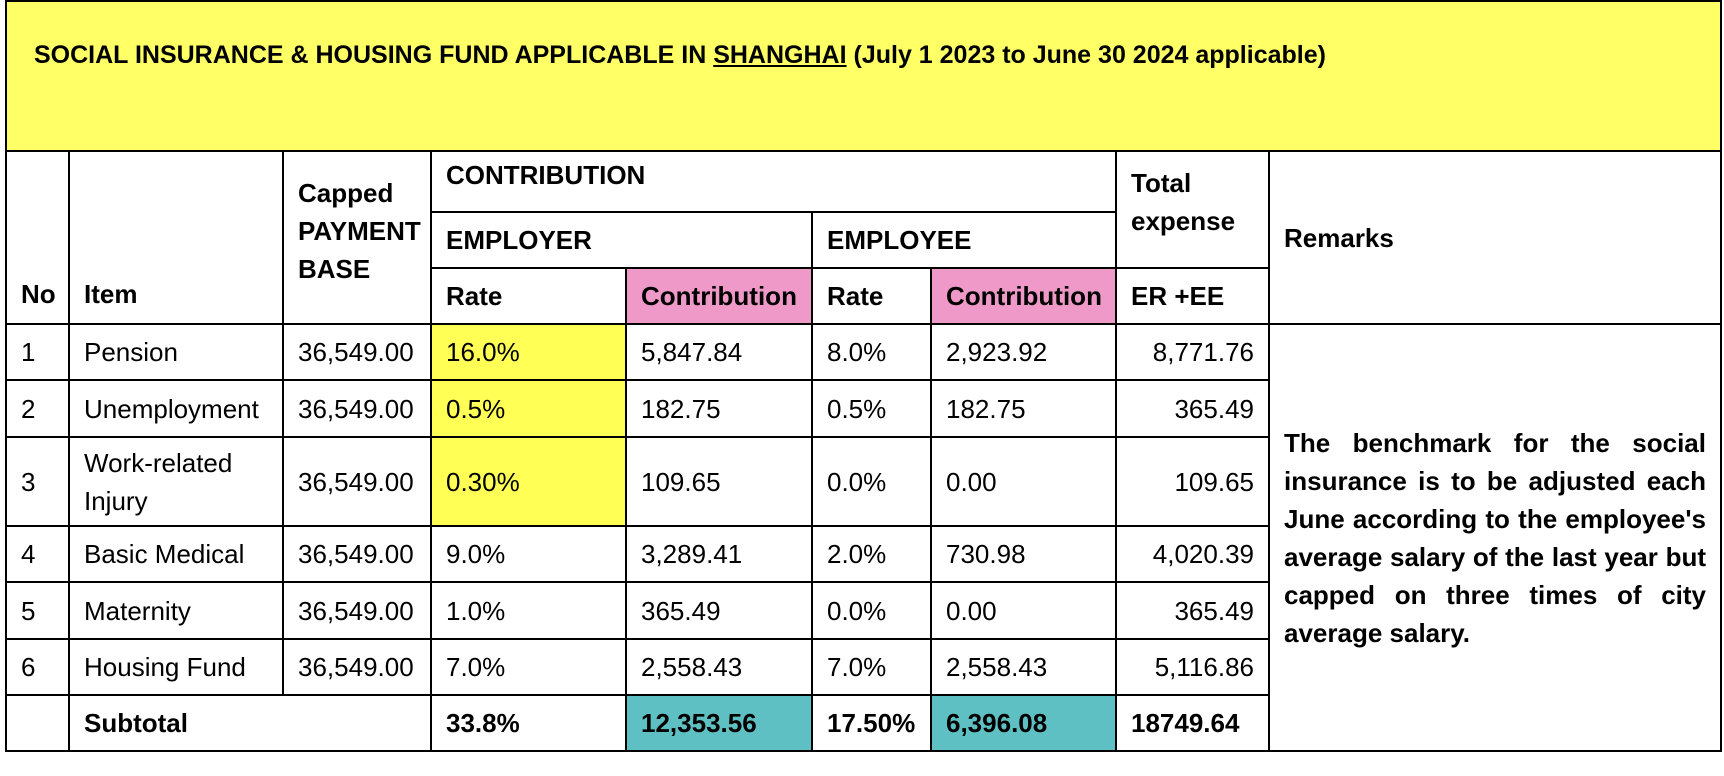  What do you see at coordinates (1192, 554) in the screenshot?
I see `row-total: 4,020.39` at bounding box center [1192, 554].